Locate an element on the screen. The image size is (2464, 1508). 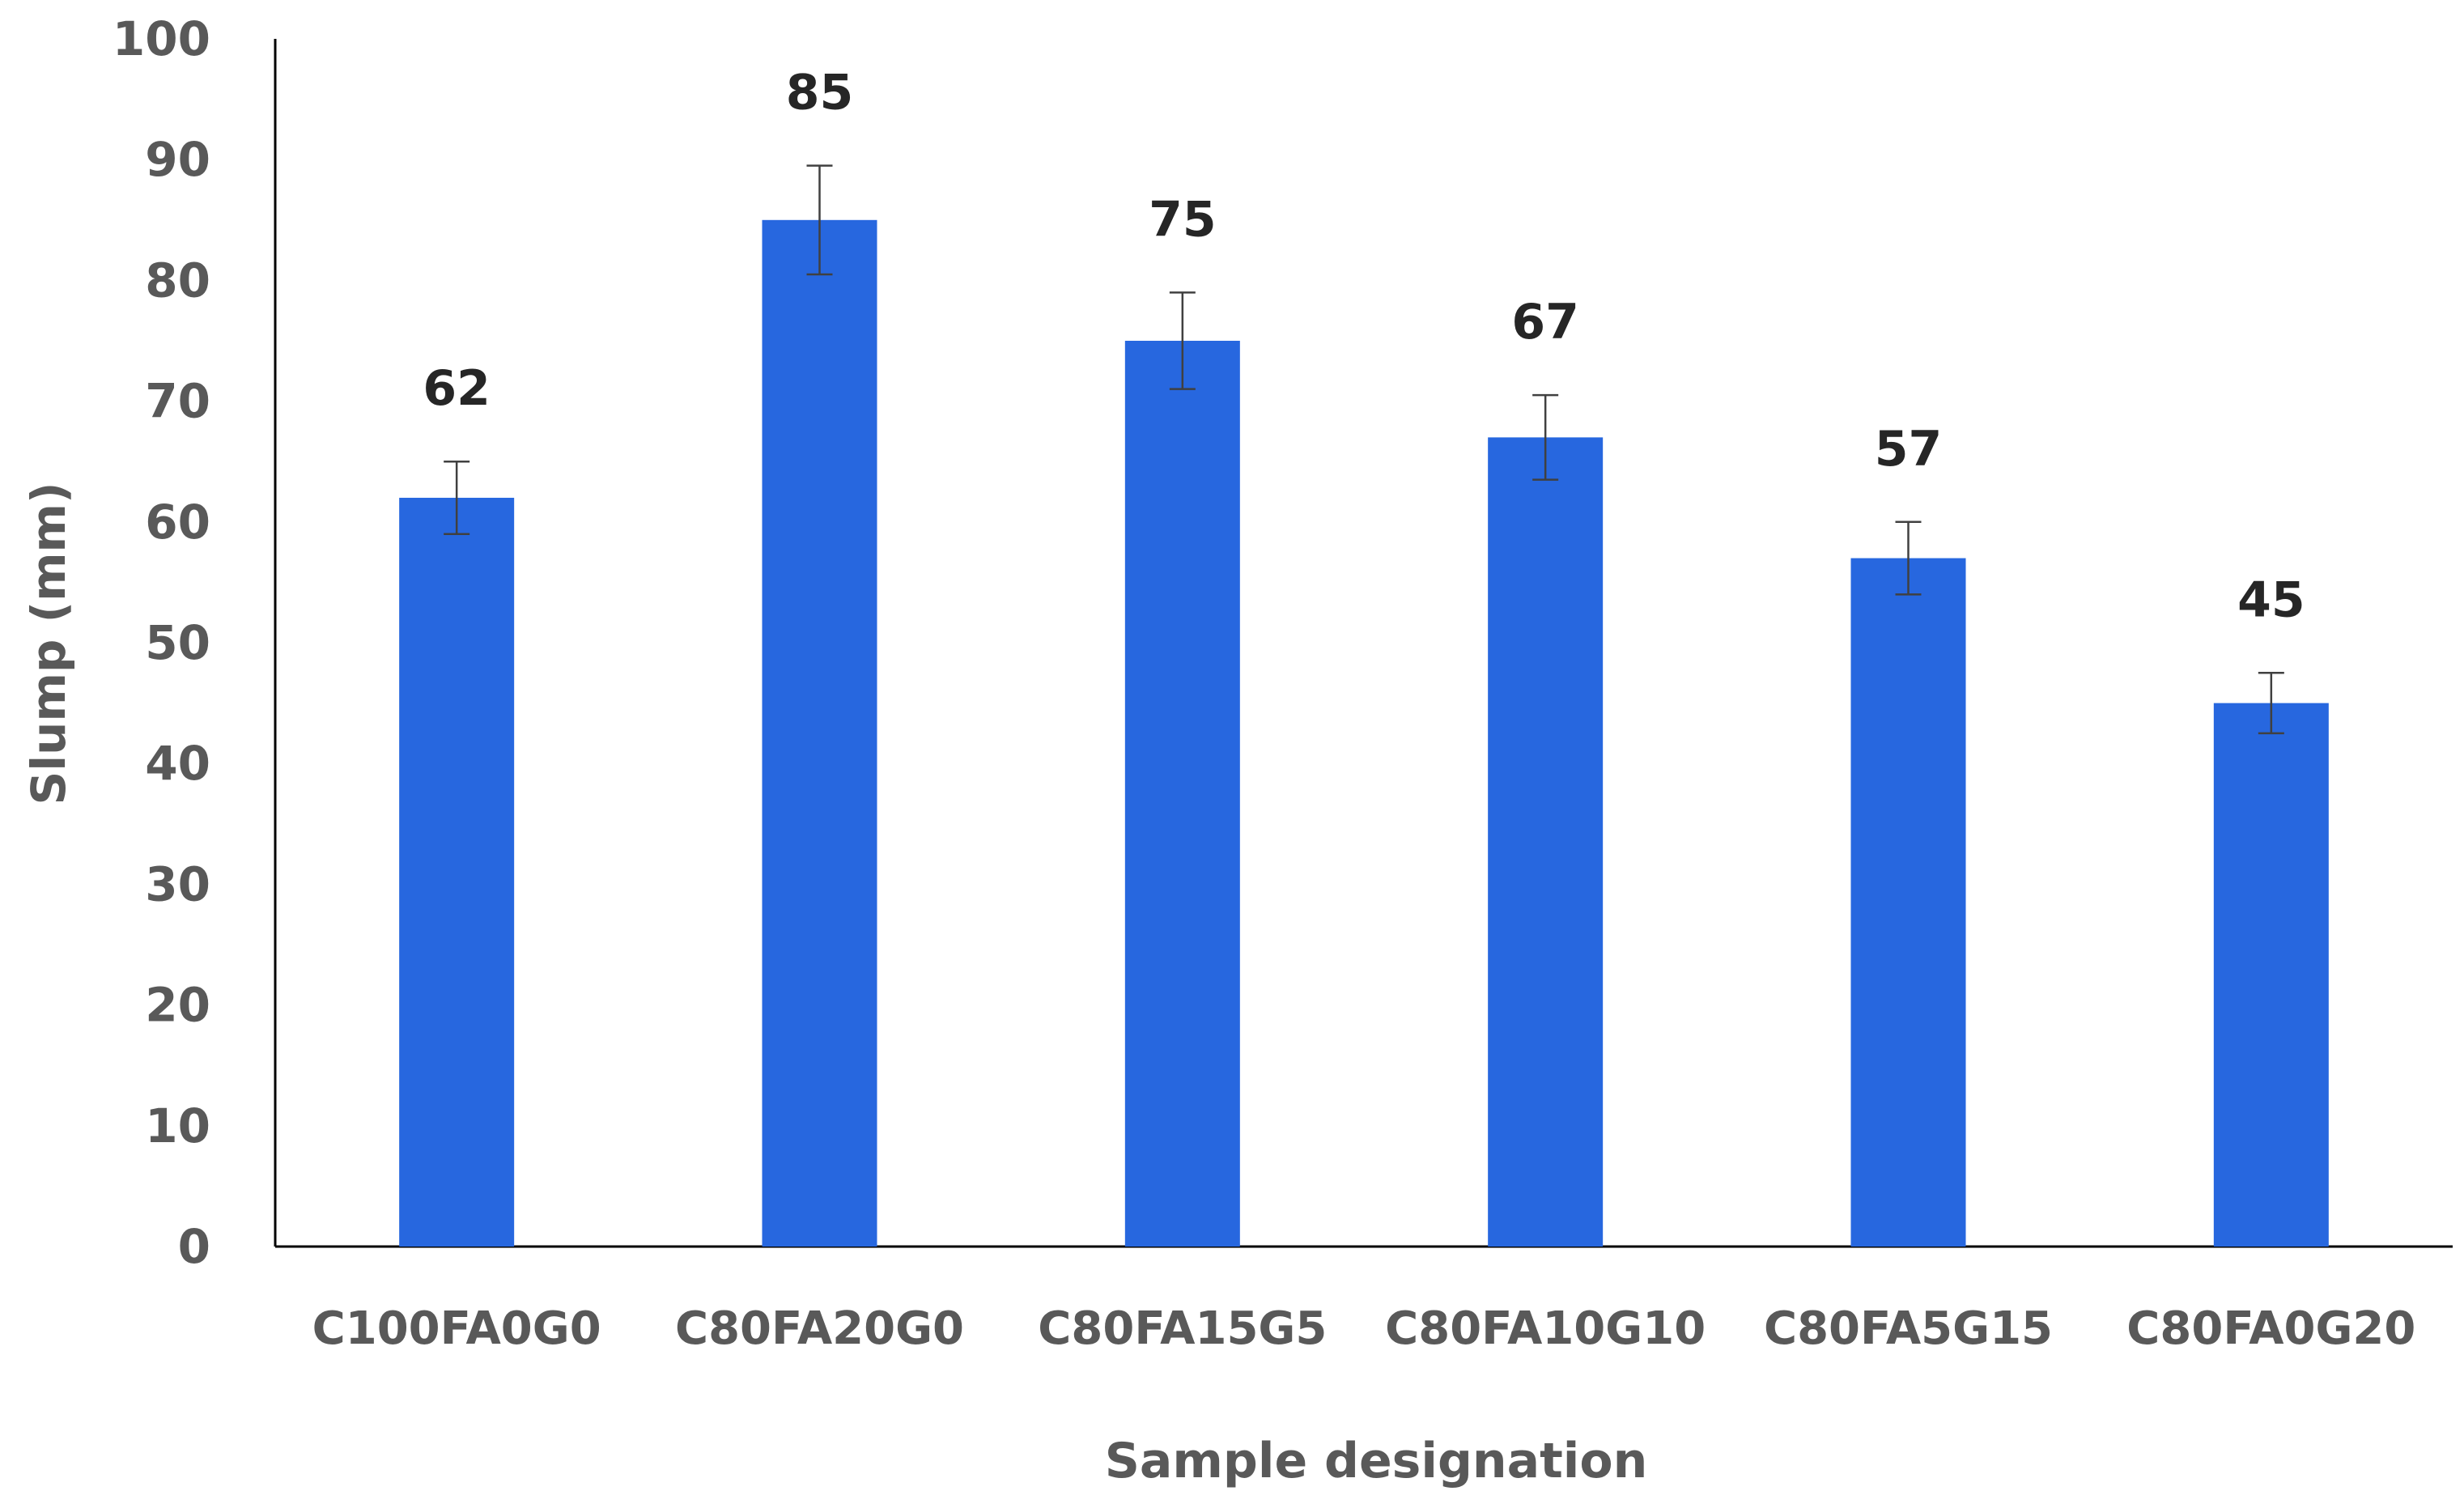
bar-c100fa0g0 is located at coordinates (457, 872).